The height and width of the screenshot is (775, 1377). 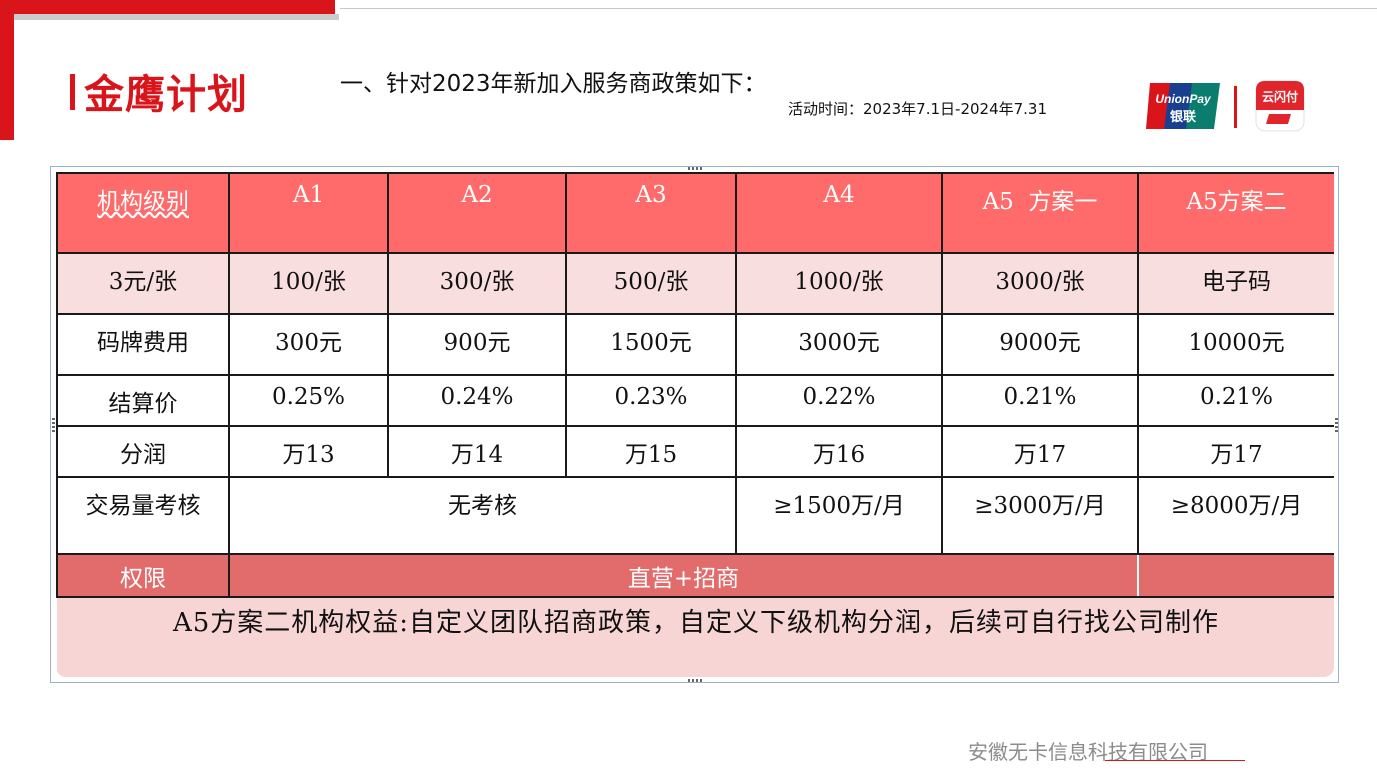 I want to click on table-cell: 分润, so click(x=143, y=451).